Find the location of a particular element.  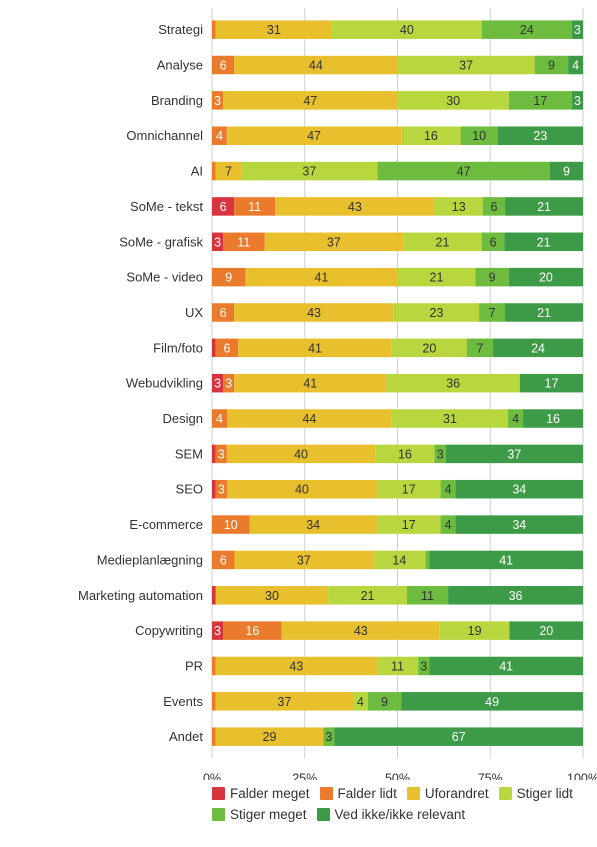

data-label: 36 is located at coordinates (453, 384).